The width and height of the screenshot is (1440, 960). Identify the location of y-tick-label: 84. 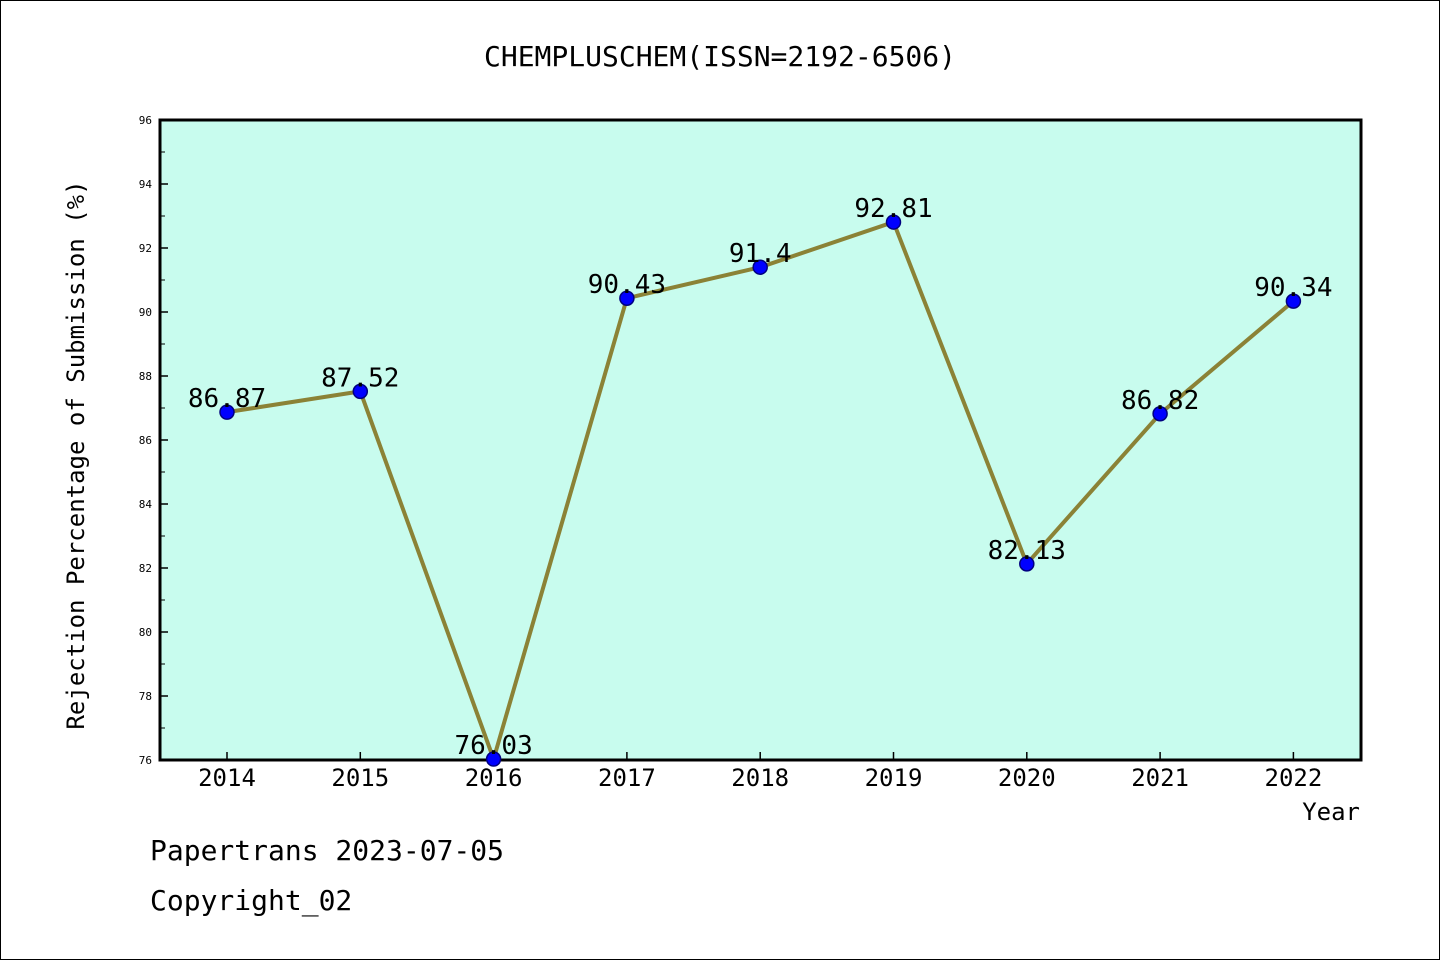
(146, 504).